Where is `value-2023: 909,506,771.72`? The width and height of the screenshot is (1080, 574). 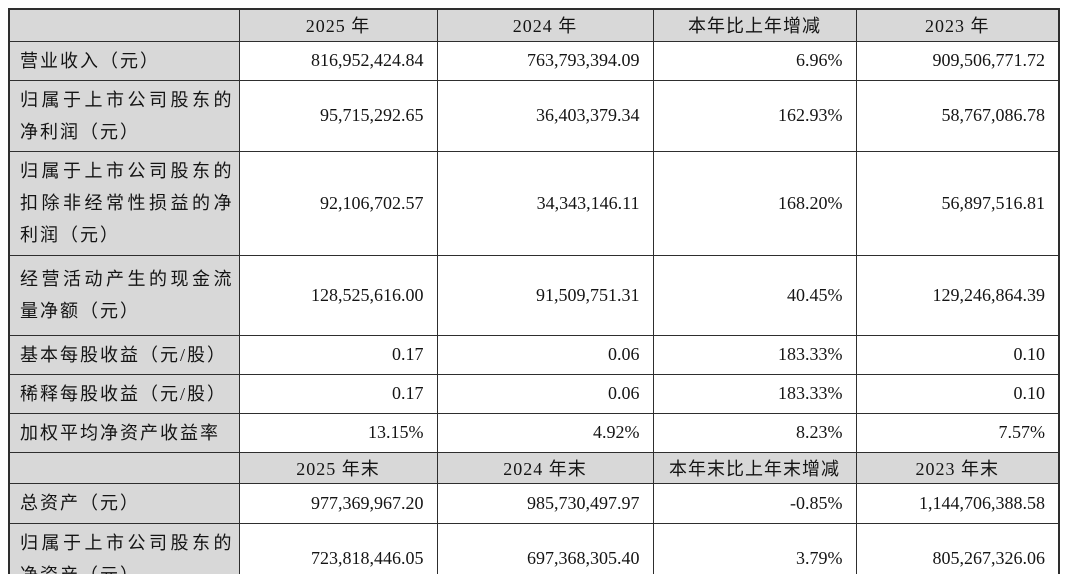
value-2023: 909,506,771.72 is located at coordinates (957, 60).